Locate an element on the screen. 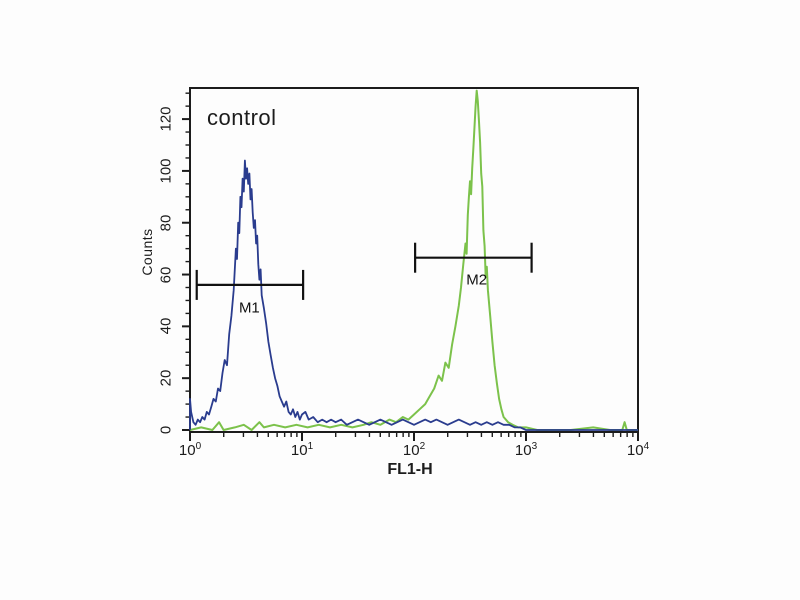 Image resolution: width=800 pixels, height=600 pixels. y-tick-label-20: 20 is located at coordinates (166, 378).